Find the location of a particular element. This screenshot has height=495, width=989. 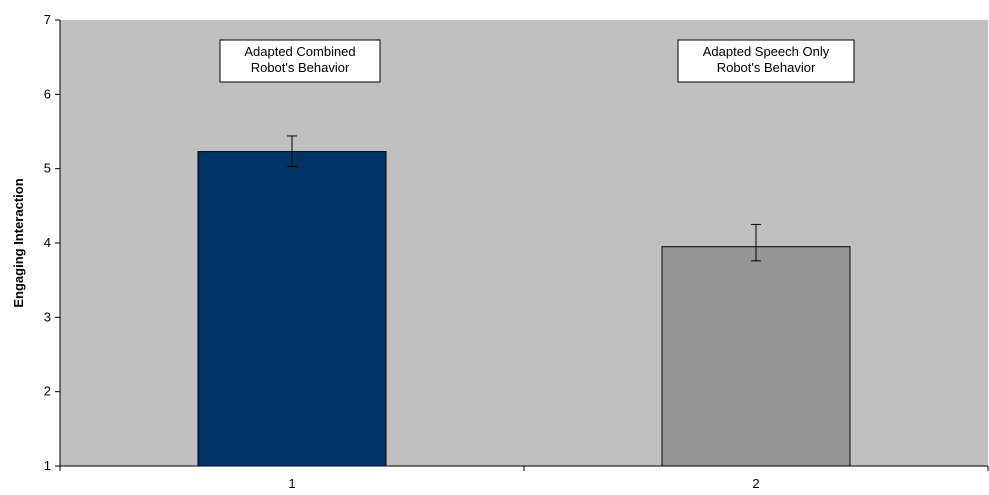

y-tick-label: 5 is located at coordinates (47, 168).